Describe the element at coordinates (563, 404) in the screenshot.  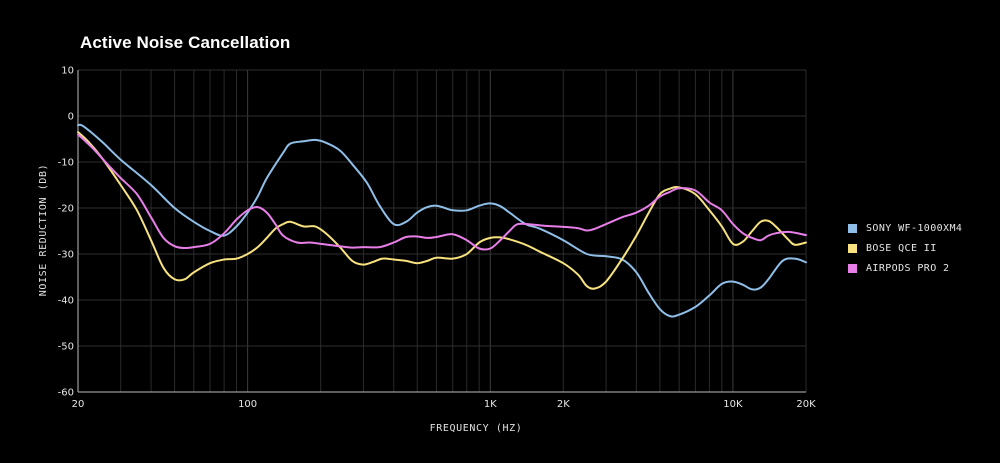
I see `x-tick-label: 2K` at that location.